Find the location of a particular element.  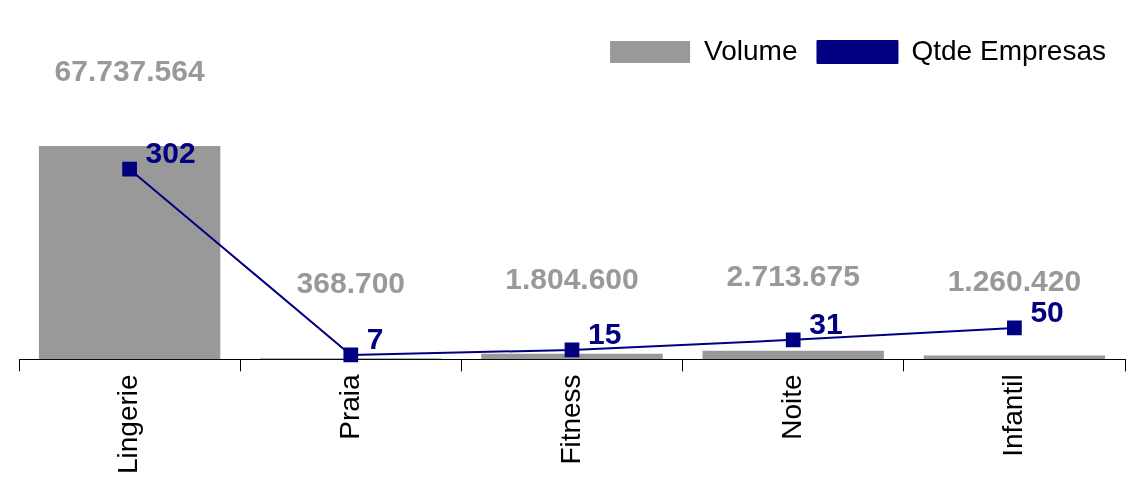

x-tick-label: Fitness is located at coordinates (570, 419).